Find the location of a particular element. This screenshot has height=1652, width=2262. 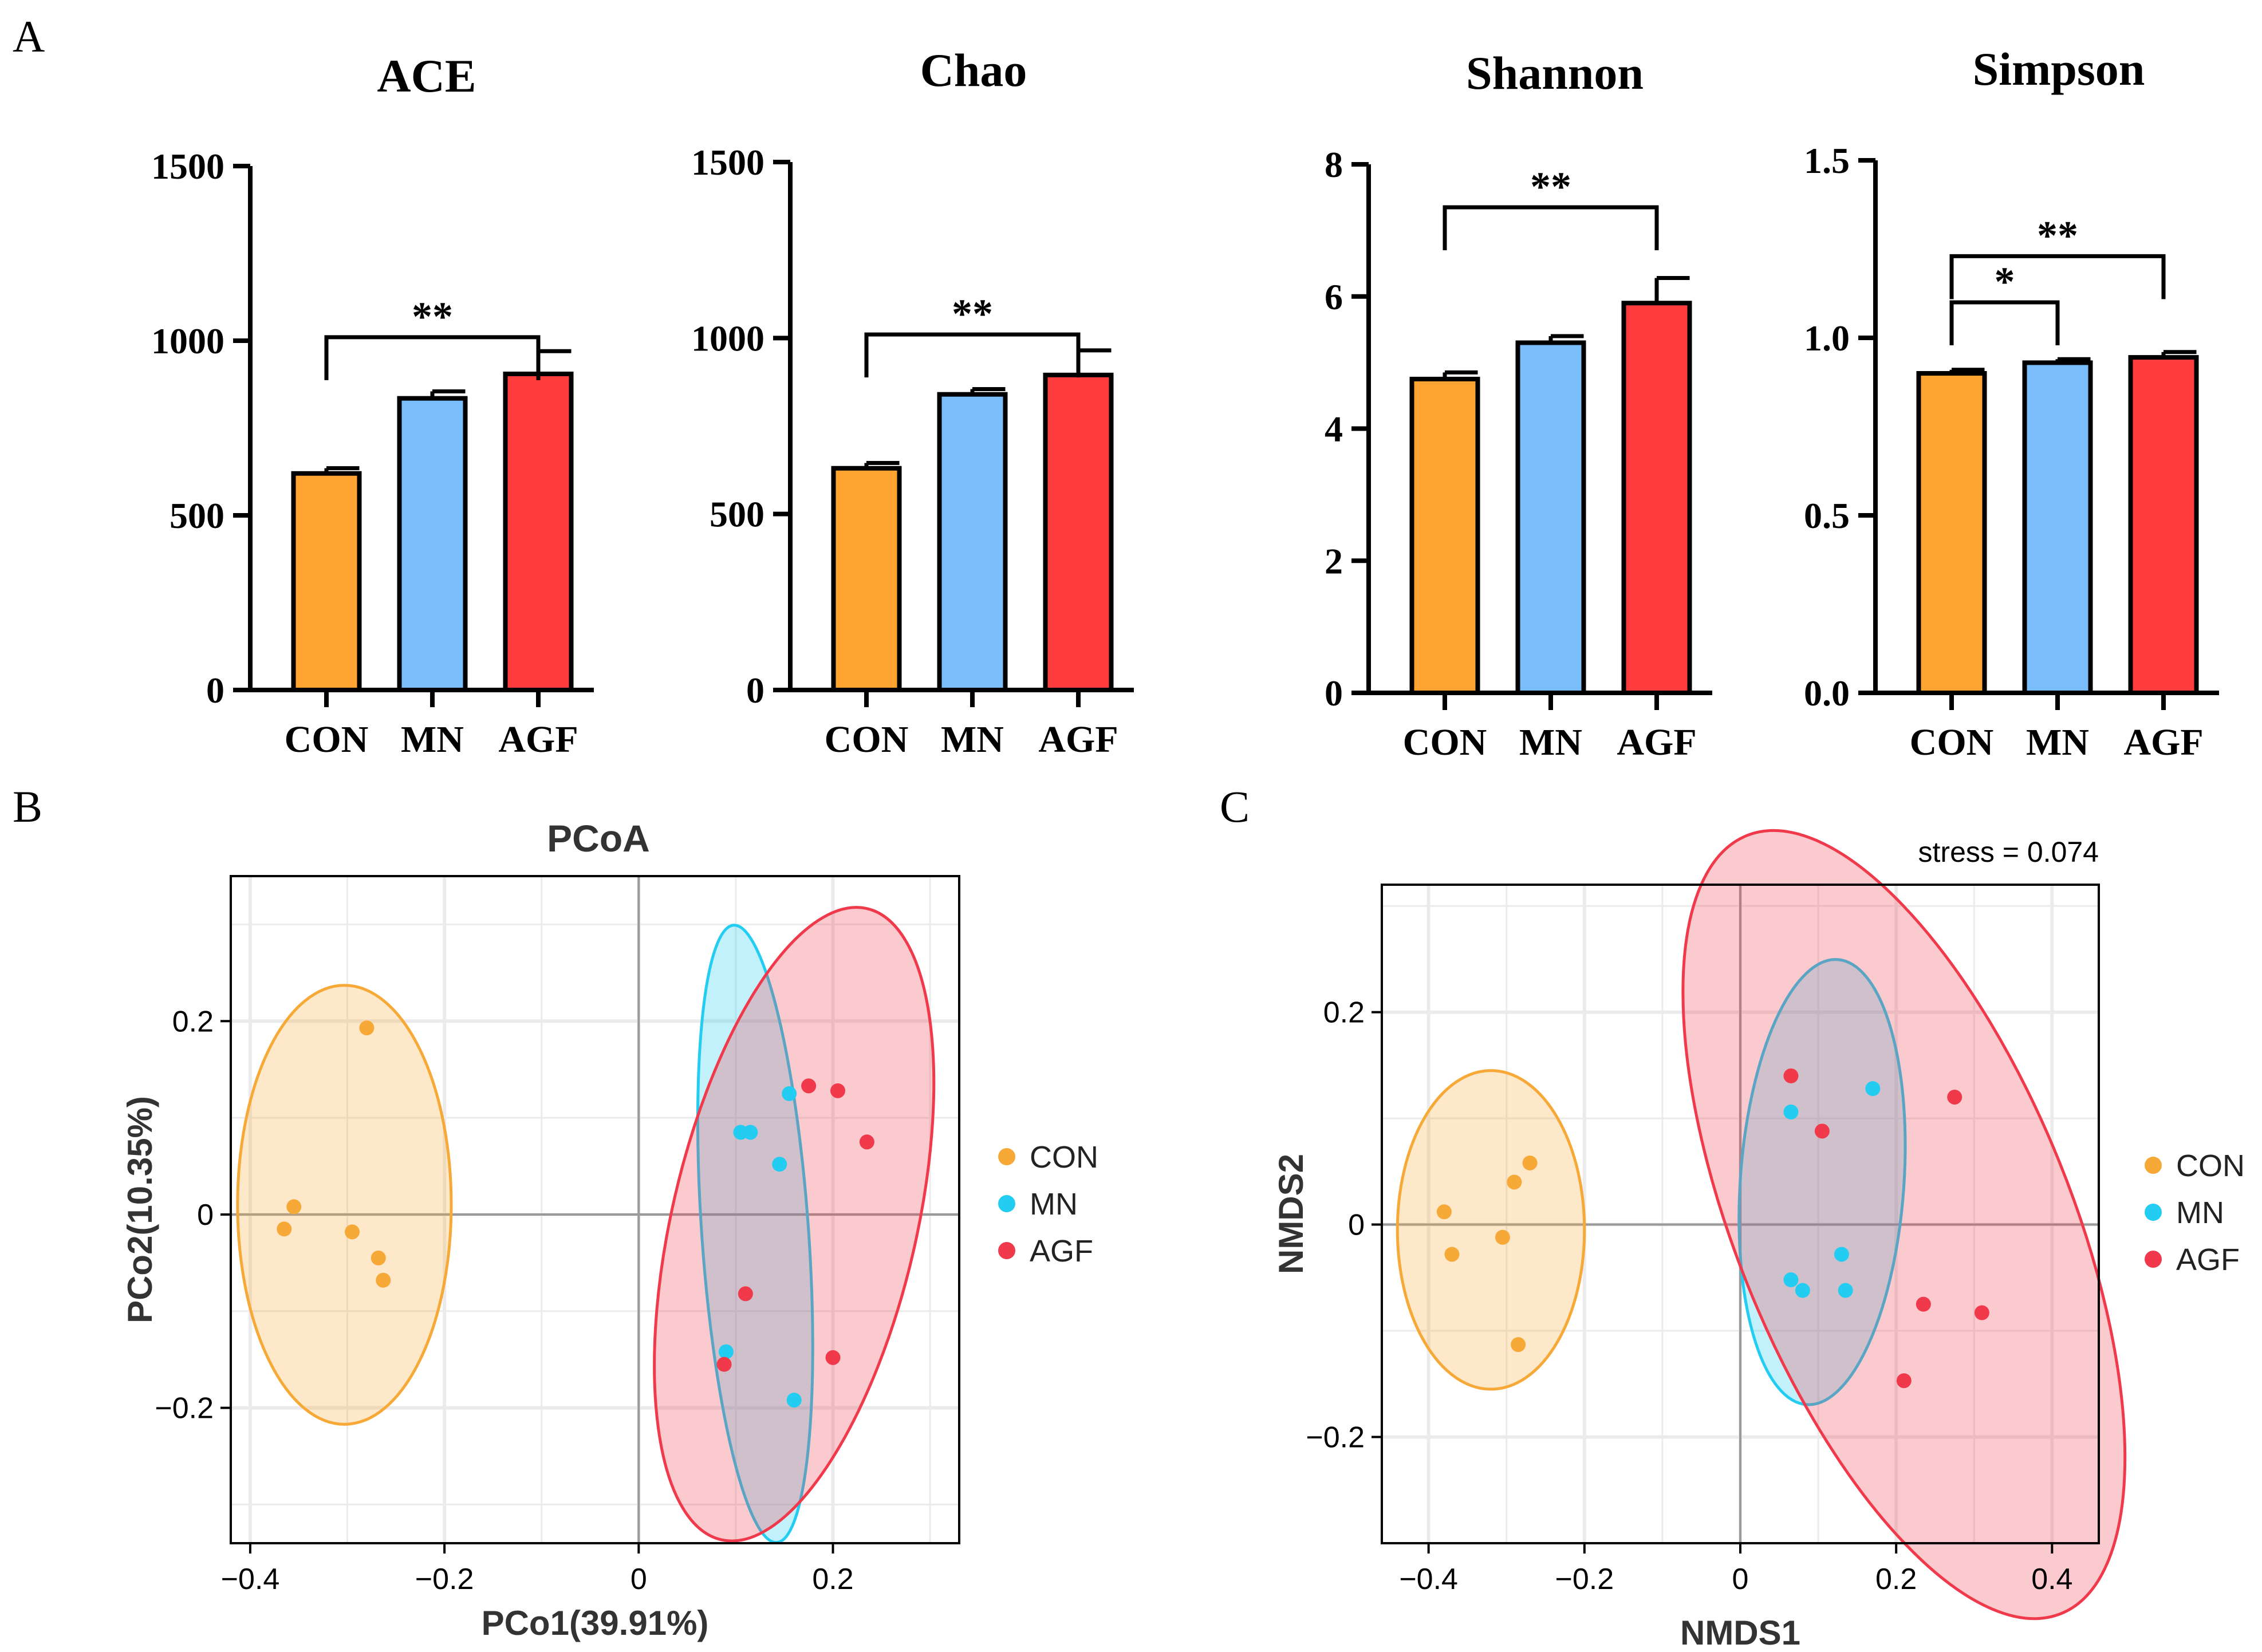

shannon-title: Shannon is located at coordinates (1555, 73).